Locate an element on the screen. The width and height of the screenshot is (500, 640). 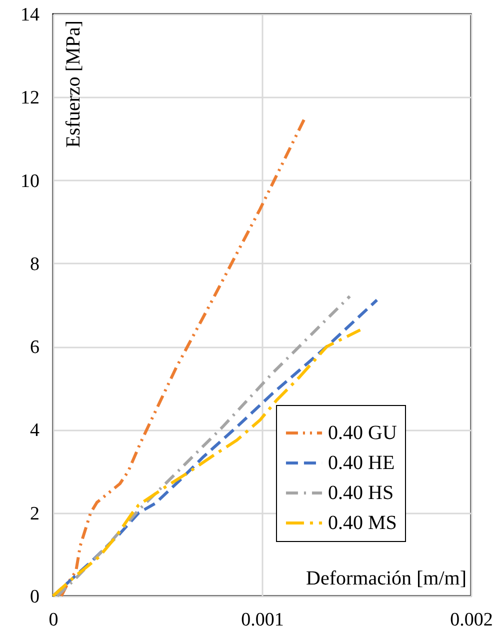
legend-label: 0.40 MS is located at coordinates (362, 523).